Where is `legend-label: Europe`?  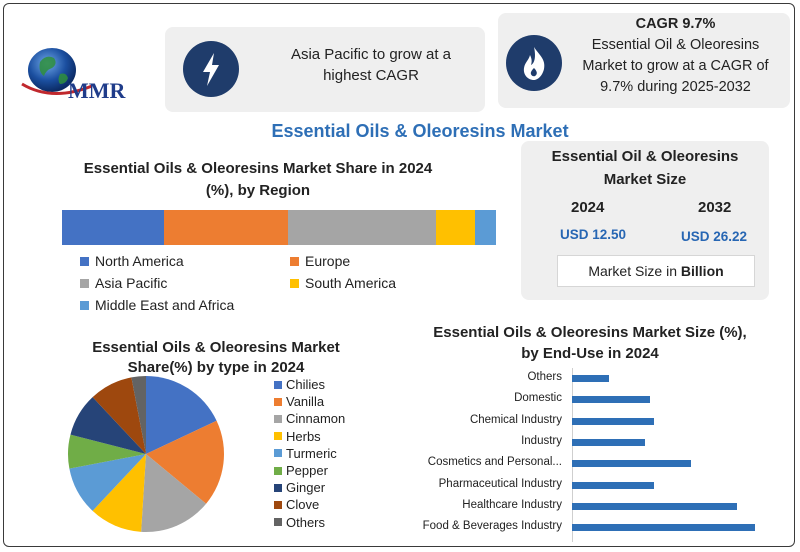
legend-label: Europe is located at coordinates (328, 261).